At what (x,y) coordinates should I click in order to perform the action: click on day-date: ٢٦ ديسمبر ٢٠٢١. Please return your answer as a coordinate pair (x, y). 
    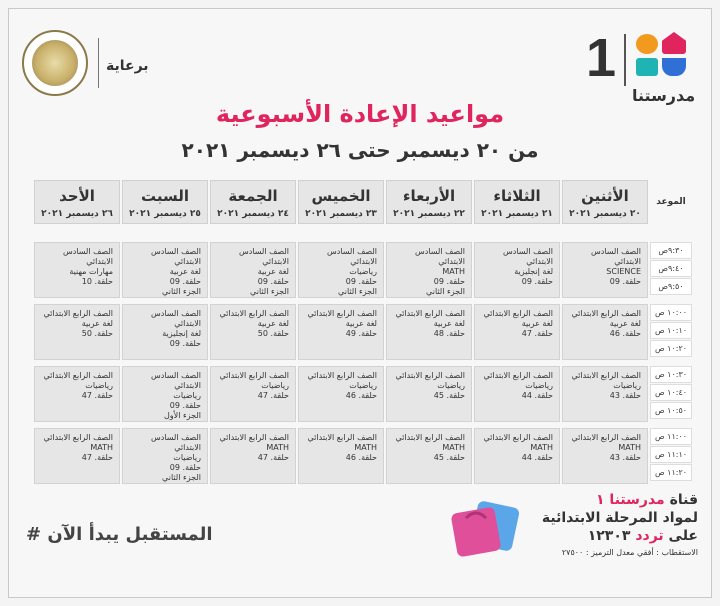
    Looking at the image, I should click on (77, 214).